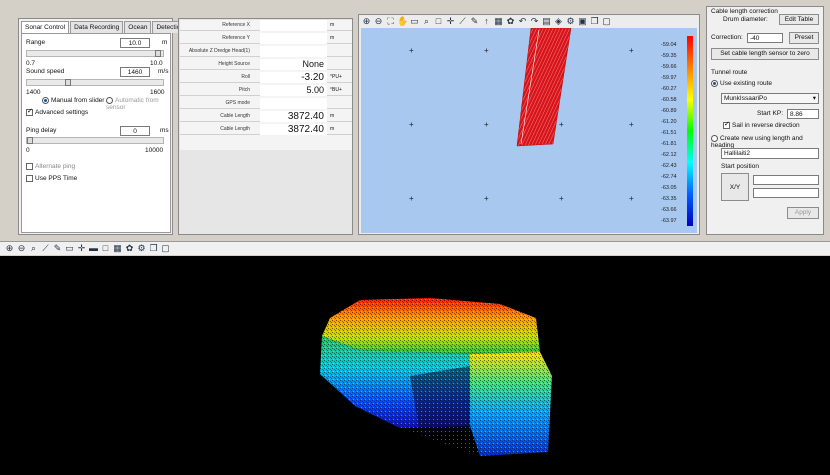 The image size is (830, 475). What do you see at coordinates (803, 213) in the screenshot?
I see `apply-button: Apply` at bounding box center [803, 213].